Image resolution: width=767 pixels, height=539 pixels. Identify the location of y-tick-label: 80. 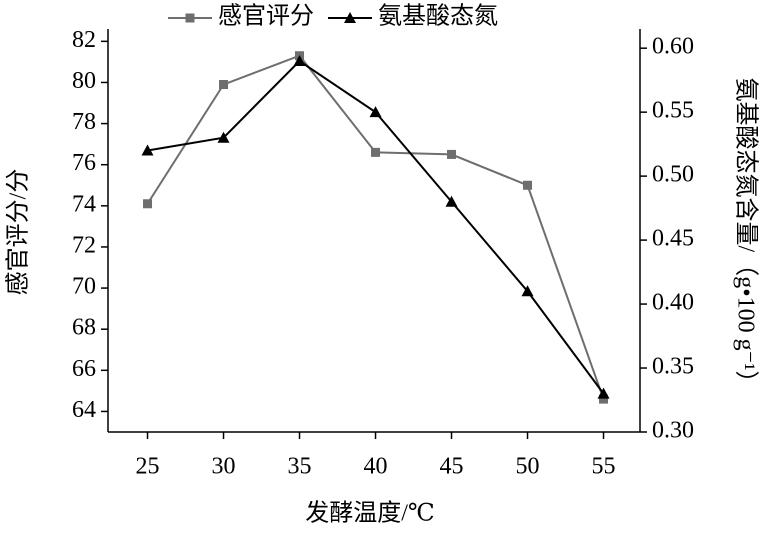
(84, 81).